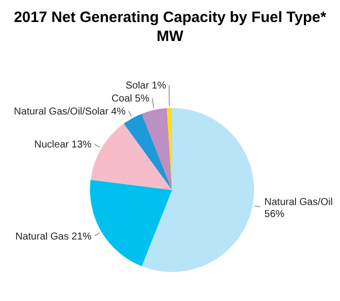 This screenshot has height=301, width=340. Describe the element at coordinates (53, 236) in the screenshot. I see `slice-label: Natural Gas 21%` at that location.